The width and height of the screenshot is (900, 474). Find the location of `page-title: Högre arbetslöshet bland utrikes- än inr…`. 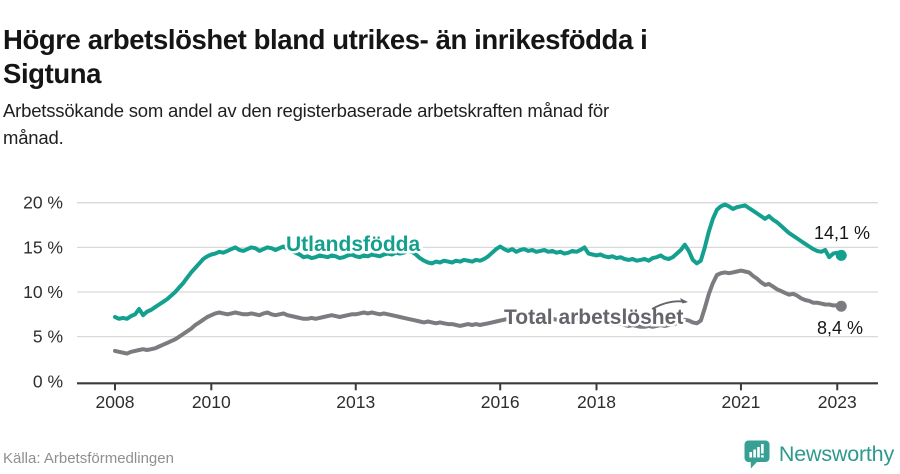

page-title: Högre arbetslöshet bland utrikes- än inr… is located at coordinates (443, 57).